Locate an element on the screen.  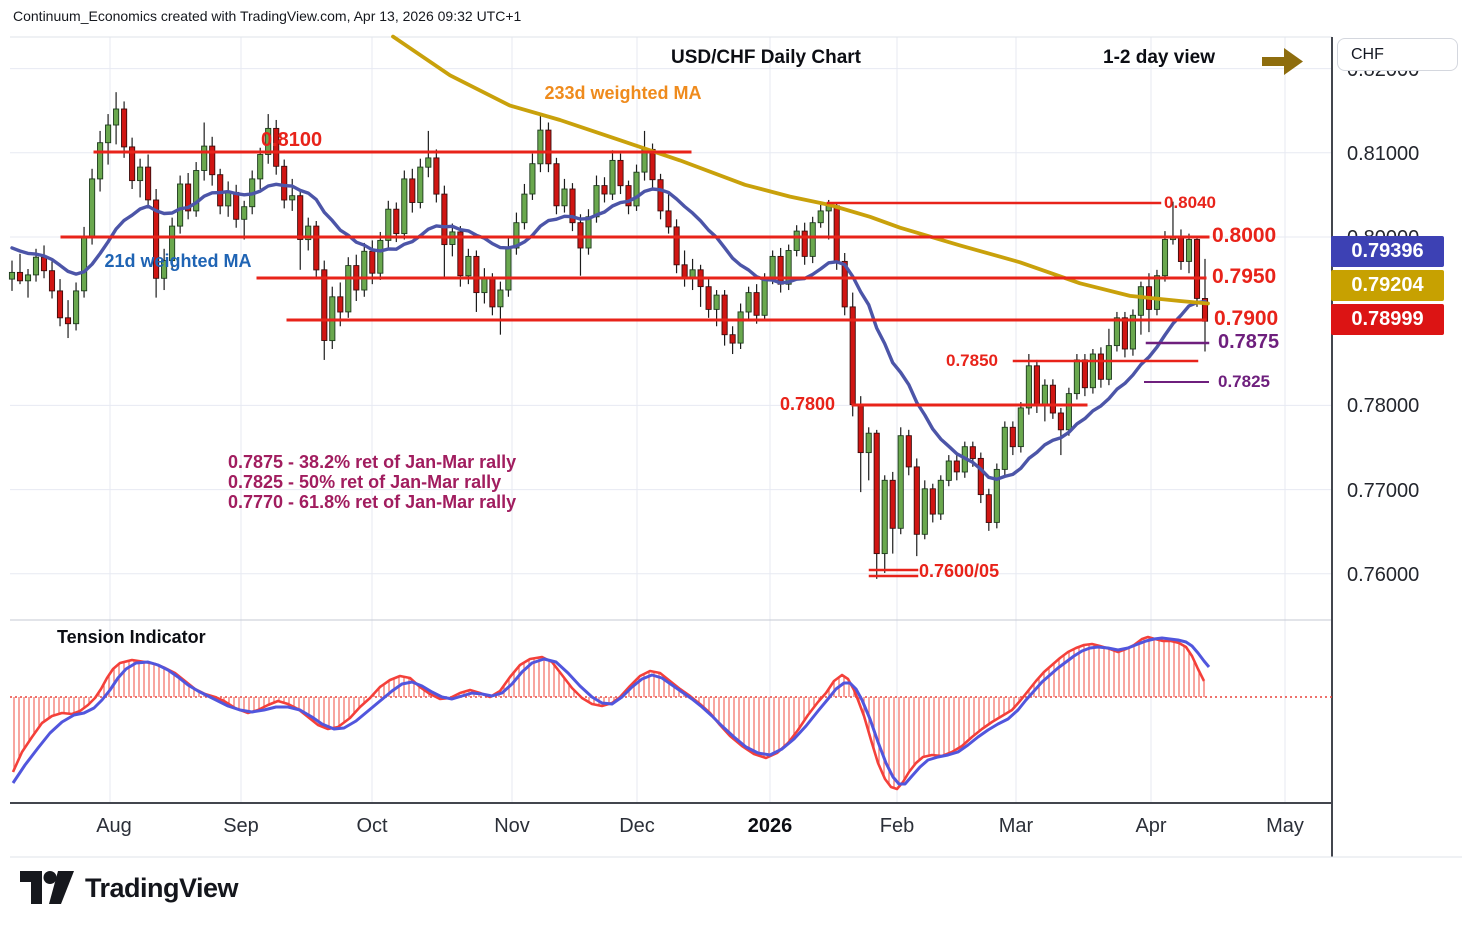
y-axis-label-0.78000: 0.78000 is located at coordinates (1383, 406).